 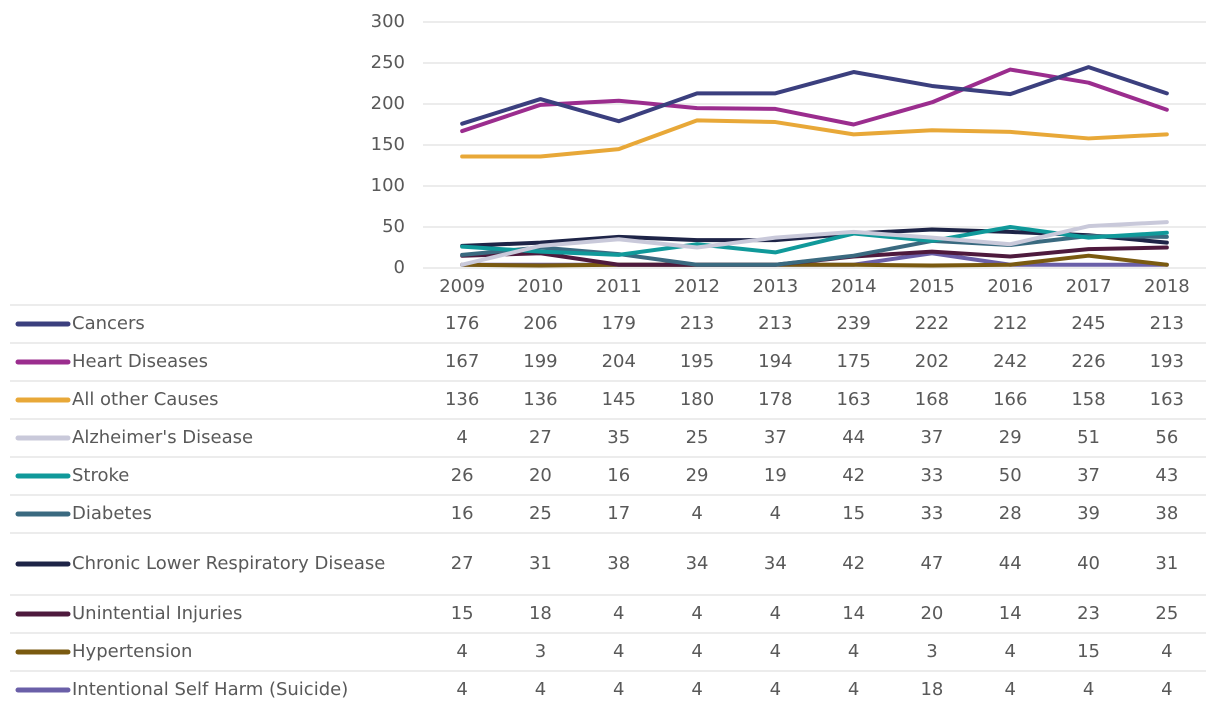 What do you see at coordinates (697, 323) in the screenshot?
I see `table-value: 213` at bounding box center [697, 323].